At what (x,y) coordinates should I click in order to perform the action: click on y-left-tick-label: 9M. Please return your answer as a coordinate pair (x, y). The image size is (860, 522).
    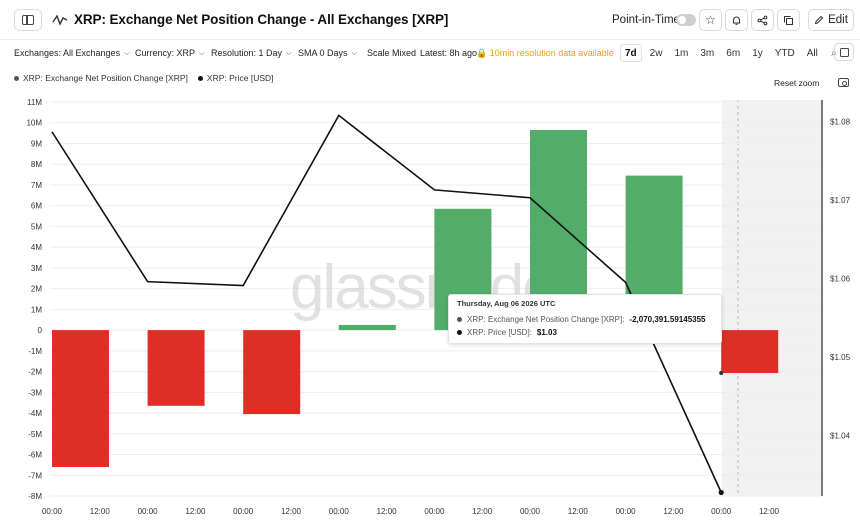
    Looking at the image, I should click on (36, 143).